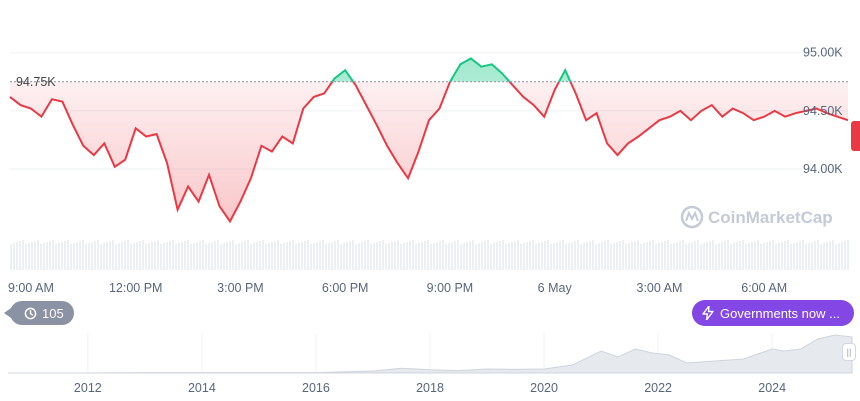  Describe the element at coordinates (202, 388) in the screenshot. I see `year-tick-label: 2014` at that location.